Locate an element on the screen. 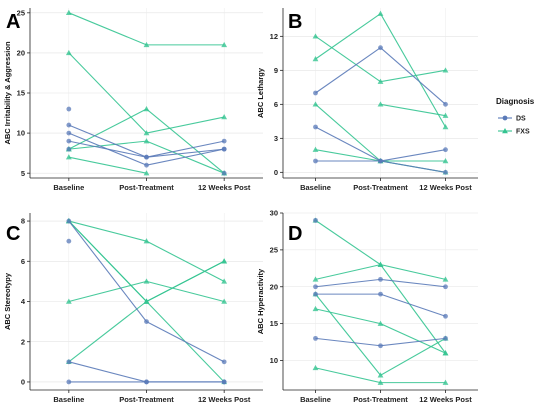  y-tick-label: 9 is located at coordinates (276, 70).